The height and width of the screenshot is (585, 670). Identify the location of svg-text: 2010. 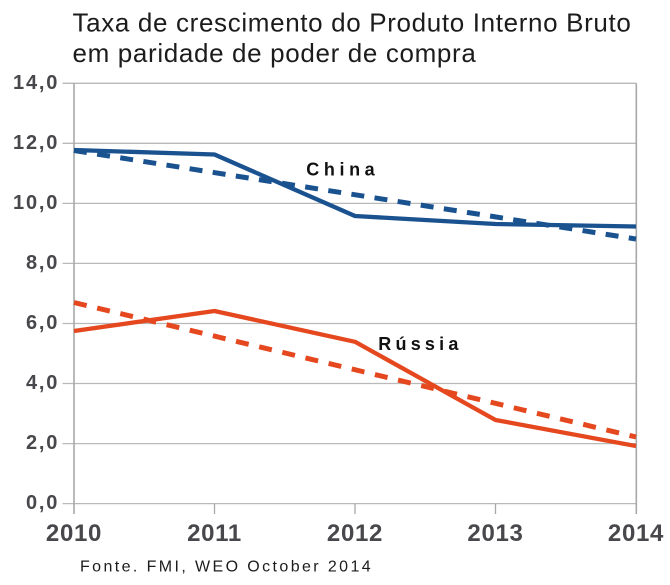
(74, 533).